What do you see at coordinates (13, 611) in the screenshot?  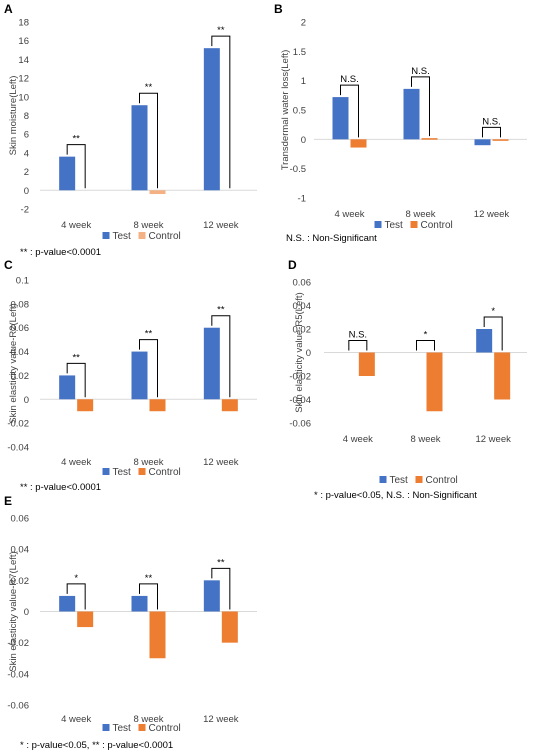 I see `y-axis-title: Skin elasticity value-R7(Left)` at bounding box center [13, 611].